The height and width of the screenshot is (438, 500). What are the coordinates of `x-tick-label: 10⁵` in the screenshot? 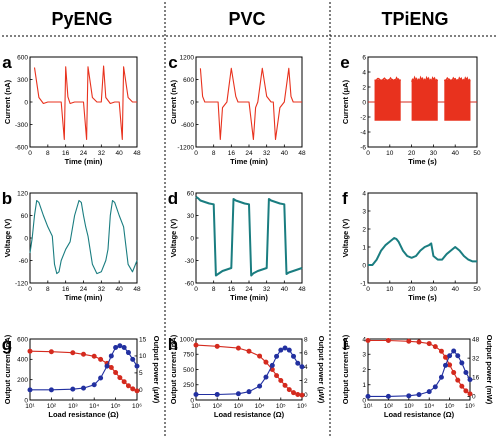 It's located at (450, 406).